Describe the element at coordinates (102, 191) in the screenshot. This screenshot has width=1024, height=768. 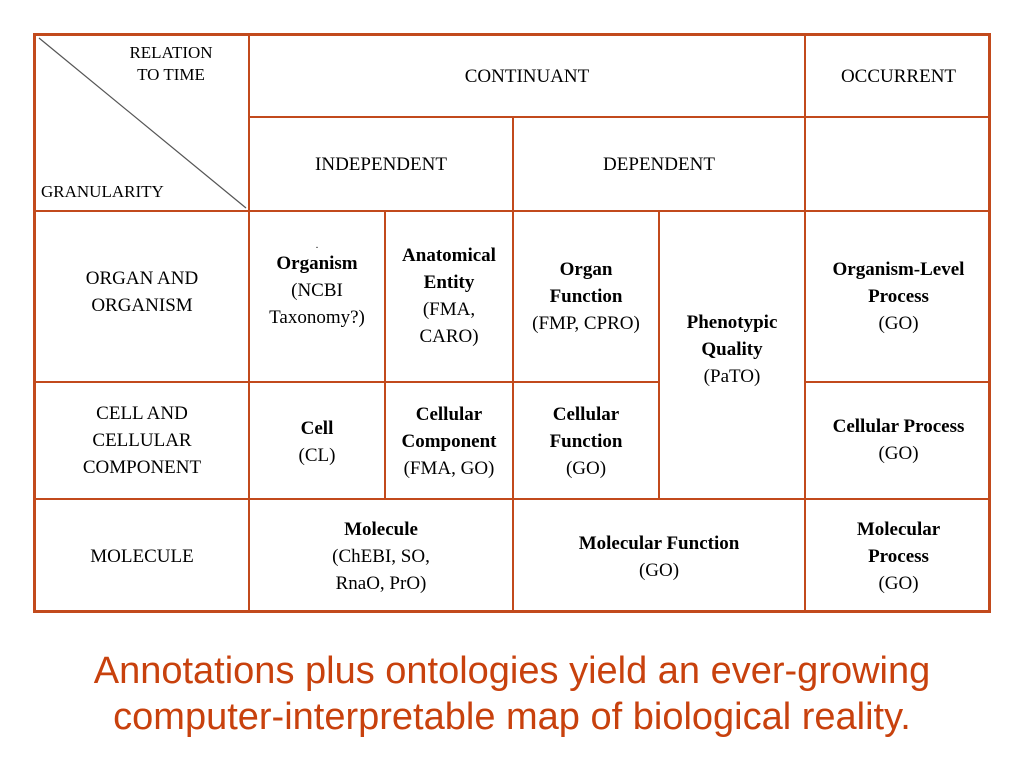
I see `granularity-label: GRANULARITY` at that location.